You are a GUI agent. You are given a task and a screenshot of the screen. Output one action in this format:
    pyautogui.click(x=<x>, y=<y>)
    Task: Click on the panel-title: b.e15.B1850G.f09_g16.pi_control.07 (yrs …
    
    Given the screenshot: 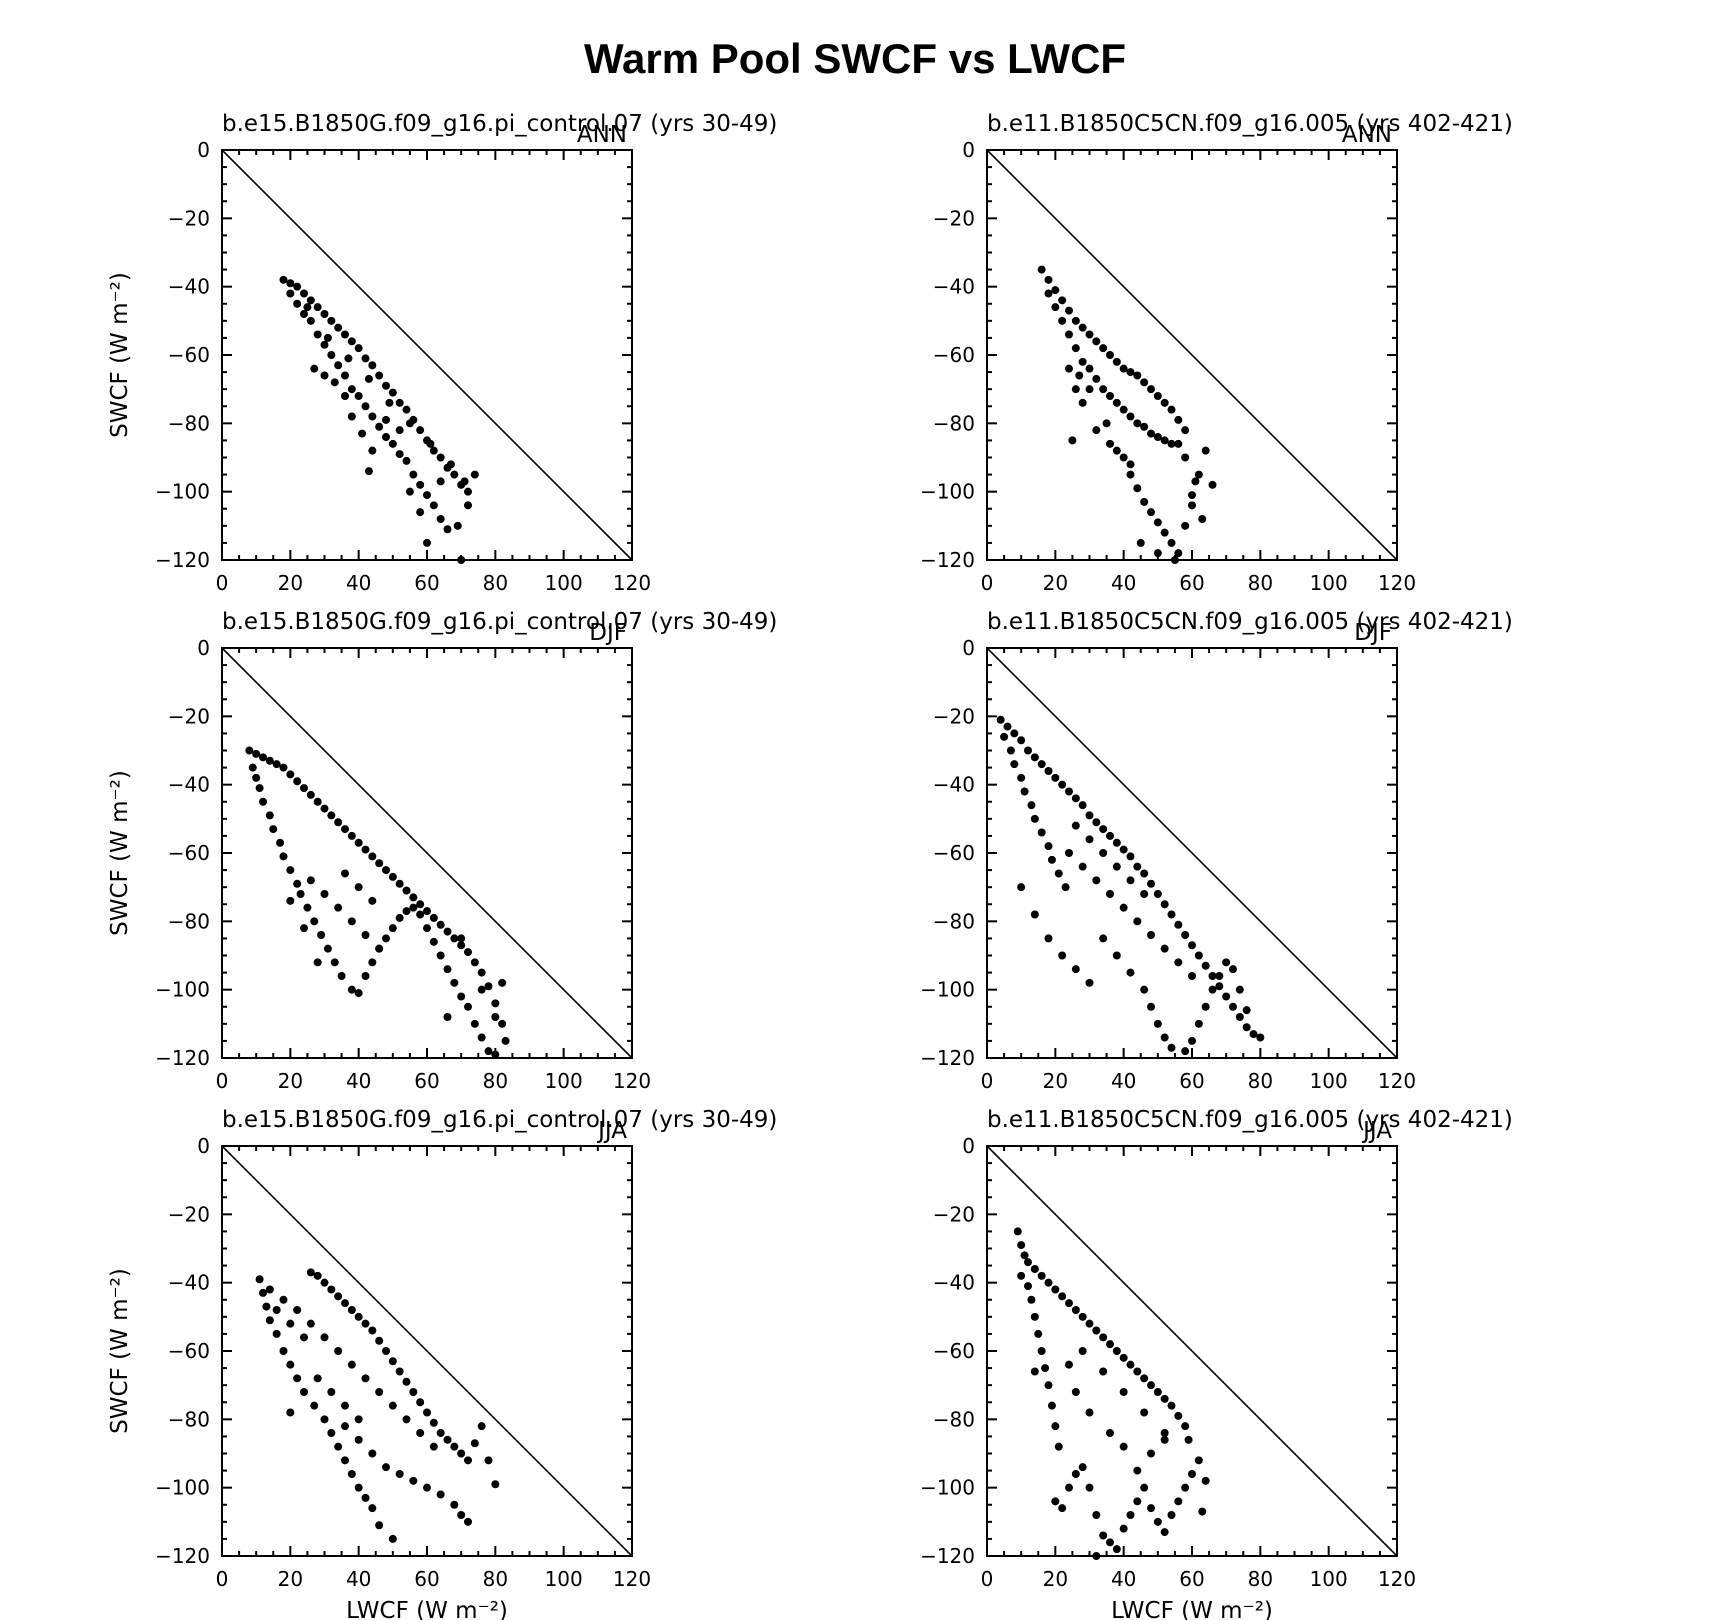 What is the action you would take?
    pyautogui.click(x=499, y=1120)
    